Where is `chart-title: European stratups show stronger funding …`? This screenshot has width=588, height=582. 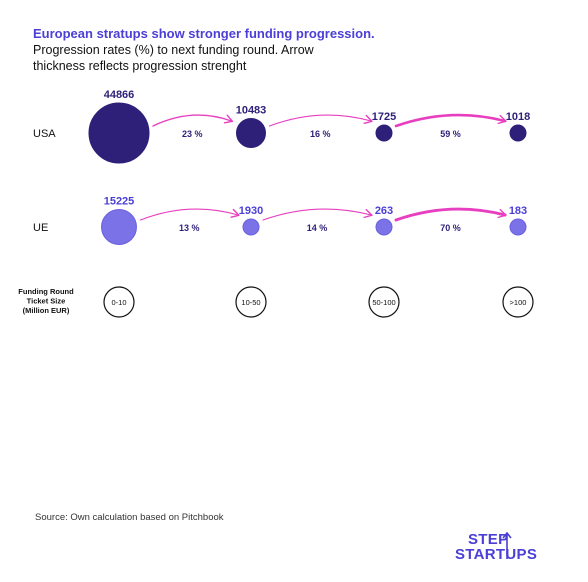
chart-title: European stratups show stronger funding … is located at coordinates (204, 33).